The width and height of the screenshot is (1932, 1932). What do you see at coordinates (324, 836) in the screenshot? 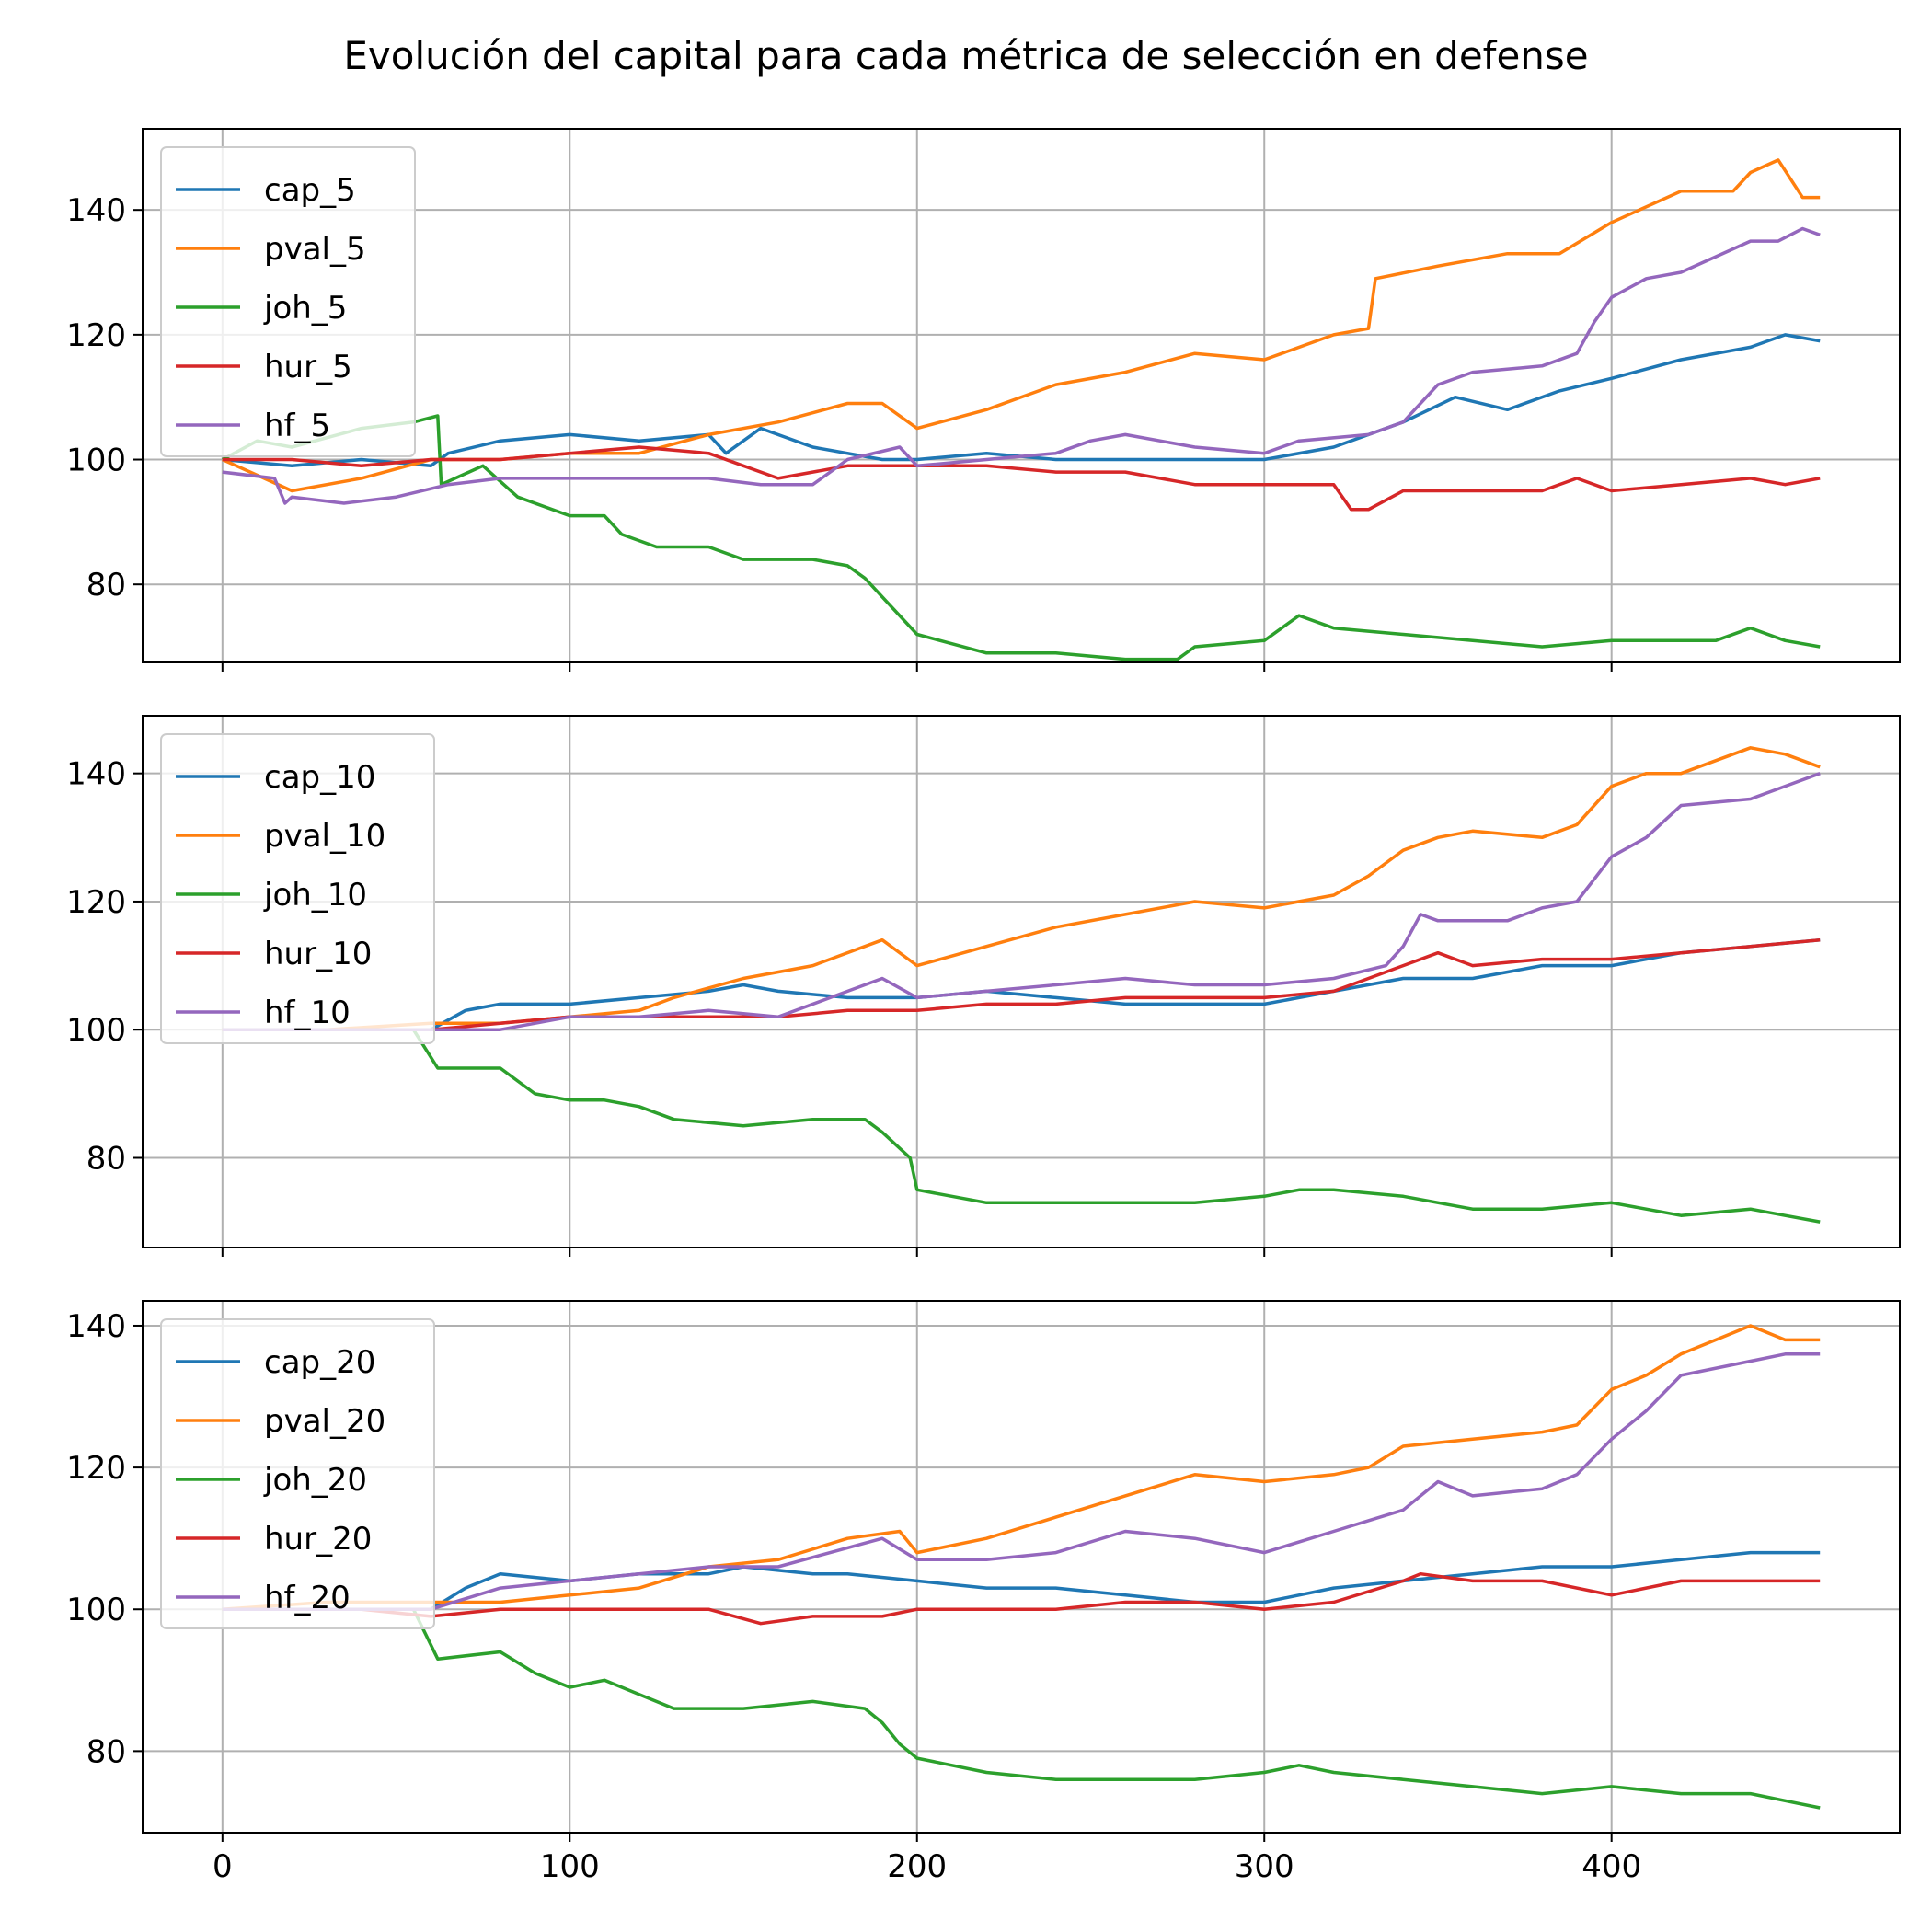
I see `legend-label-pval_10: pval_10` at bounding box center [324, 836].